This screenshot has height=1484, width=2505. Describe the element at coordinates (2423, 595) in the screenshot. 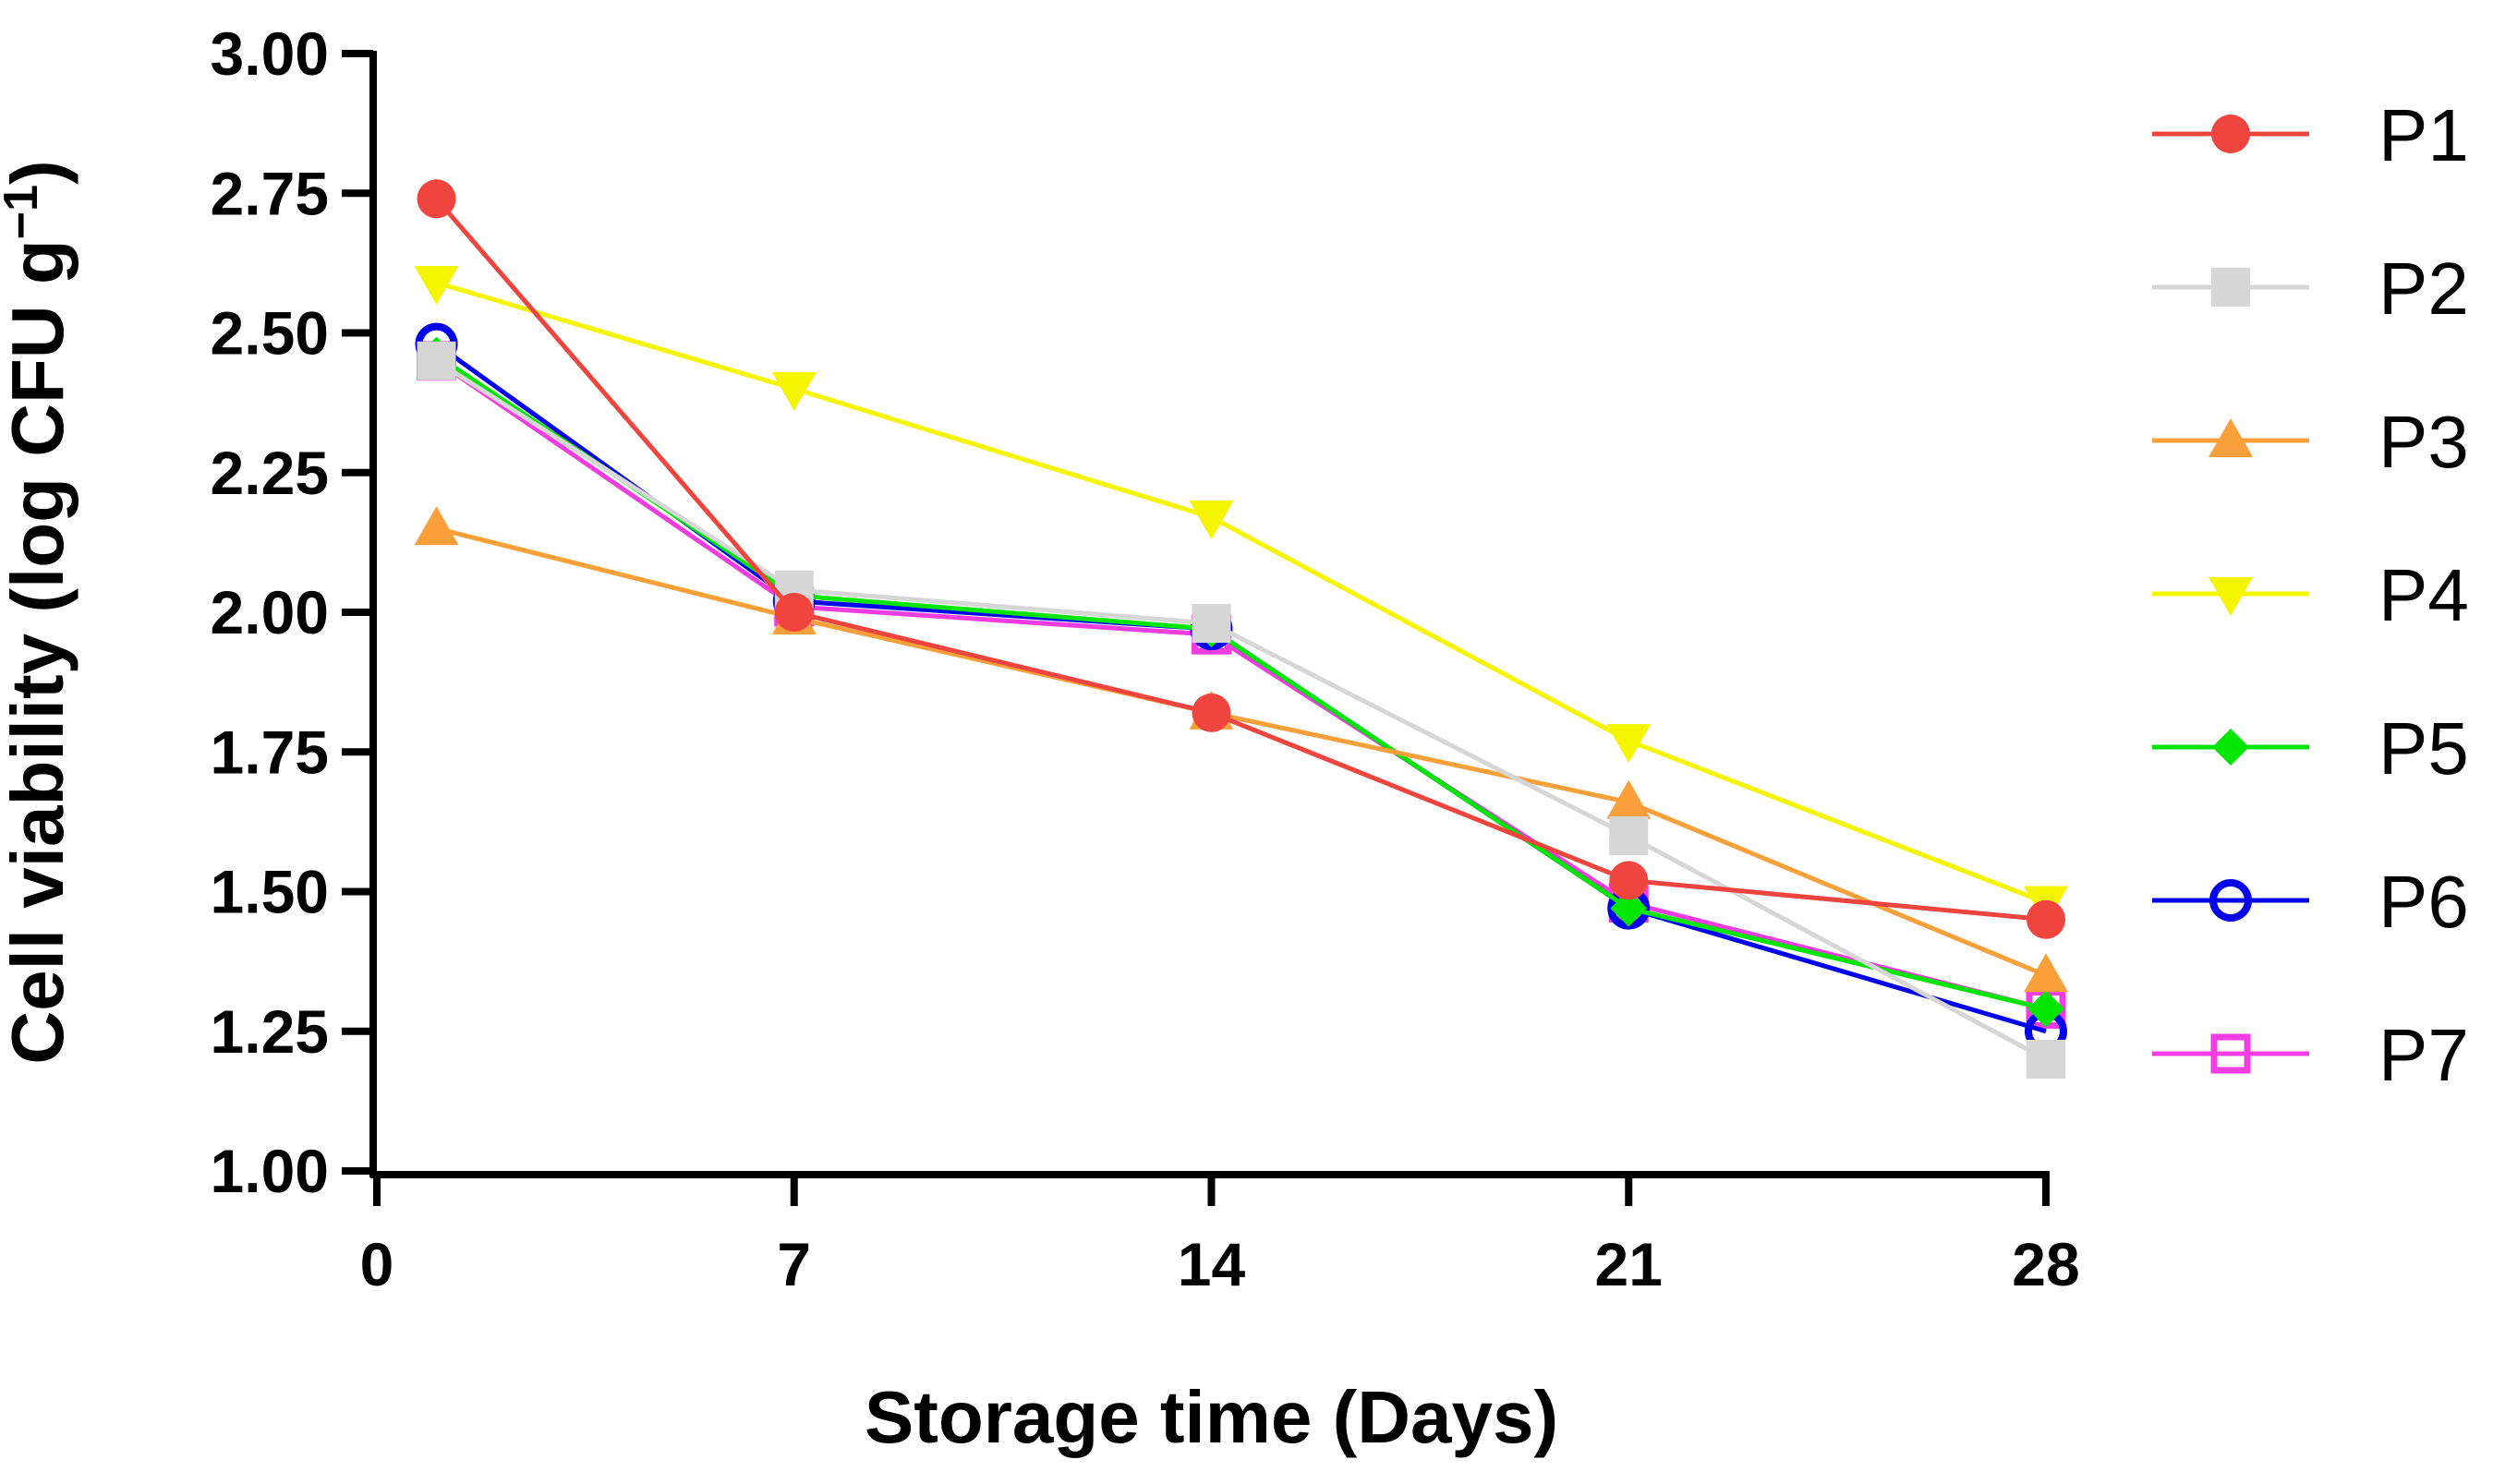

I see `legend-label: P4` at that location.